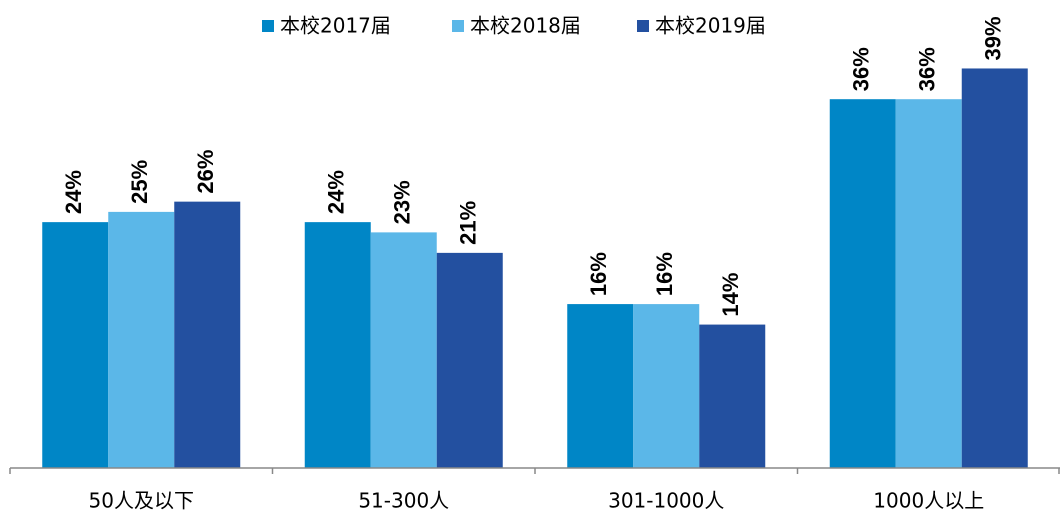 The image size is (1060, 518). What do you see at coordinates (139, 182) in the screenshot?
I see `data-label: 25%` at bounding box center [139, 182].